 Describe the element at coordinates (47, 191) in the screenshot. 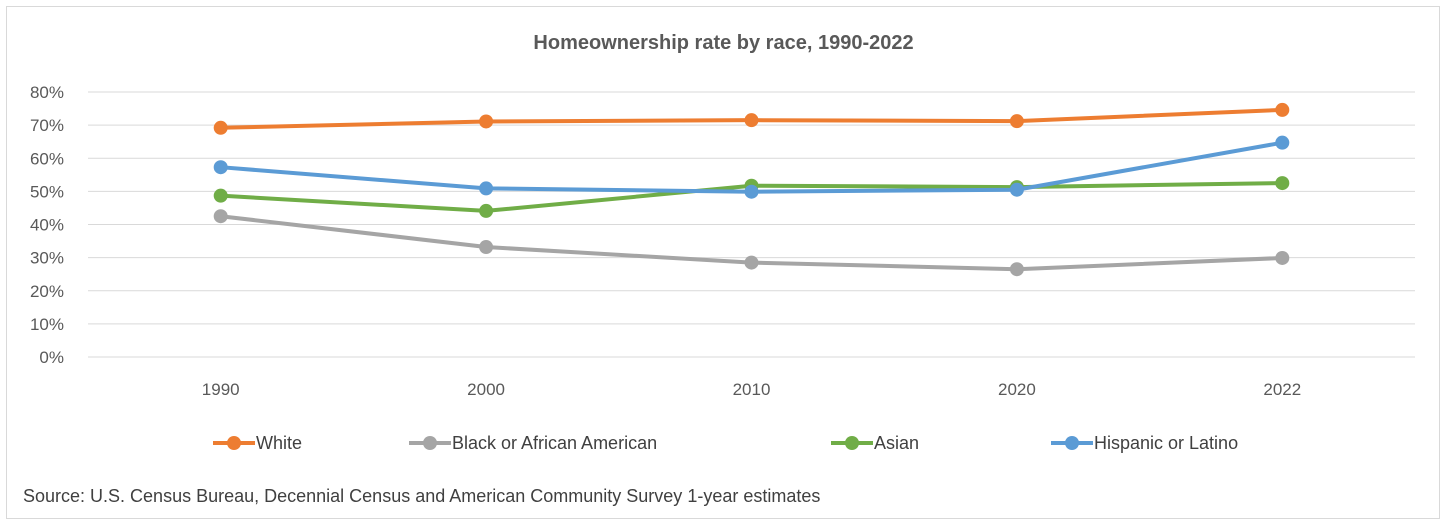

I see `y-tick-label: 50%` at that location.